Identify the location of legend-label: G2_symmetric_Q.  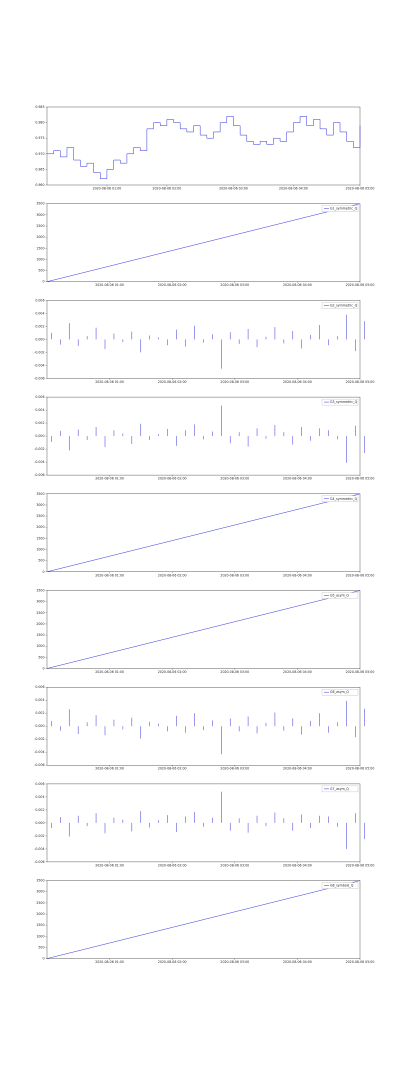
(344, 305).